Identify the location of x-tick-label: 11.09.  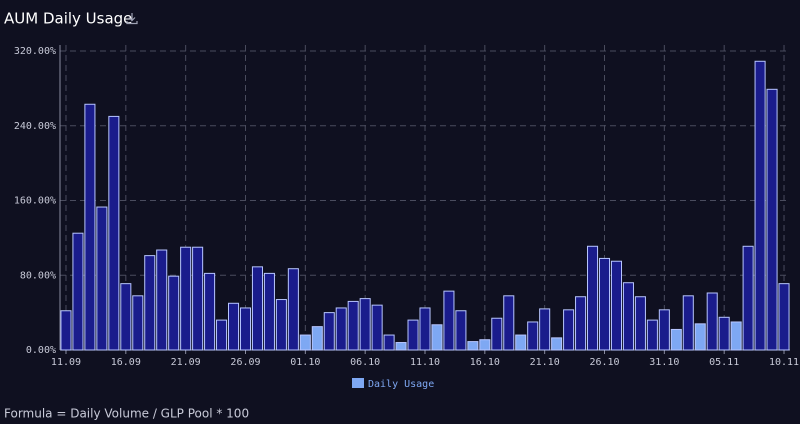
(66, 362).